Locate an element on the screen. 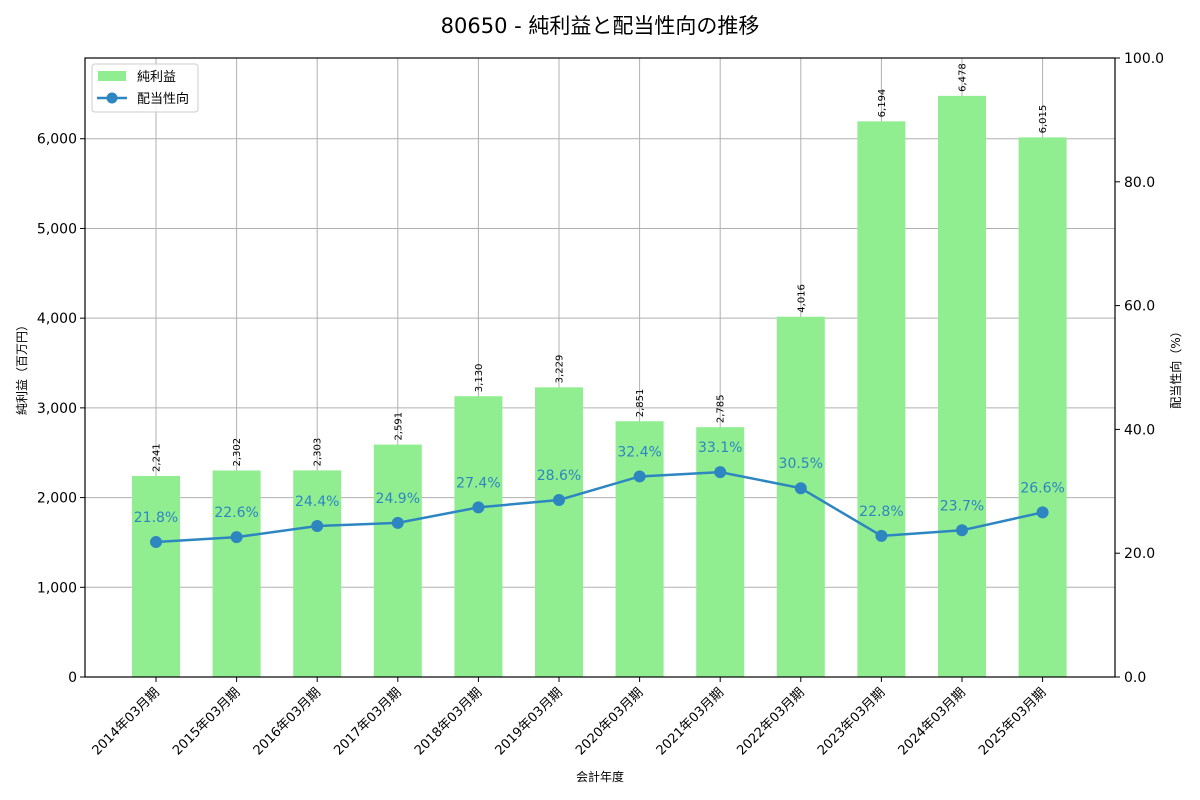 This screenshot has height=800, width=1200. data-point-label: 33.1% is located at coordinates (720, 448).